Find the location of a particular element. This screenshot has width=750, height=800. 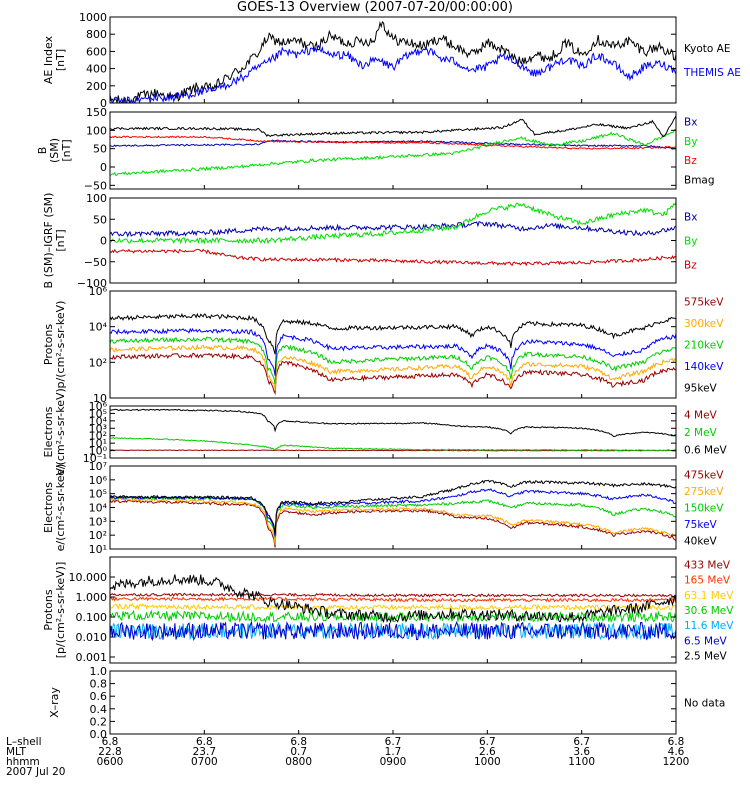

y-tick-label: −100 is located at coordinates (92, 283).